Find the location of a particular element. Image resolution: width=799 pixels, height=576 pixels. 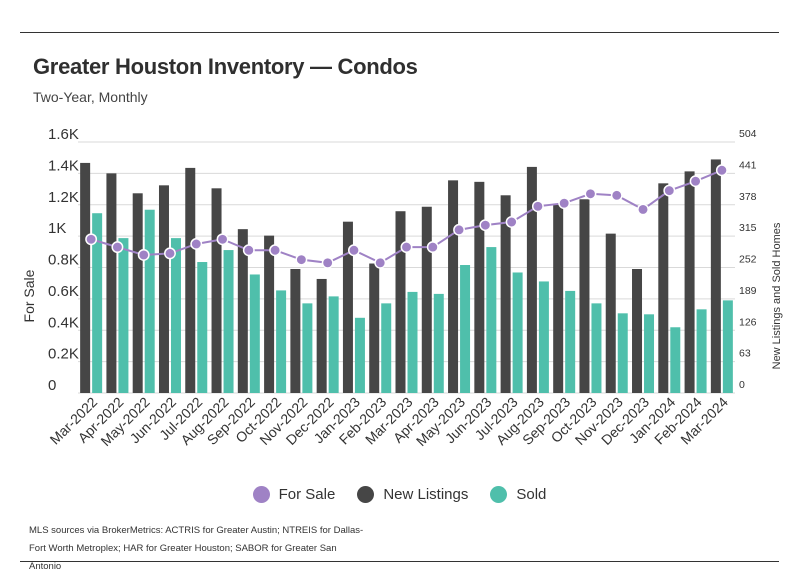

left-tick-label: 1.4K is located at coordinates (63, 165).